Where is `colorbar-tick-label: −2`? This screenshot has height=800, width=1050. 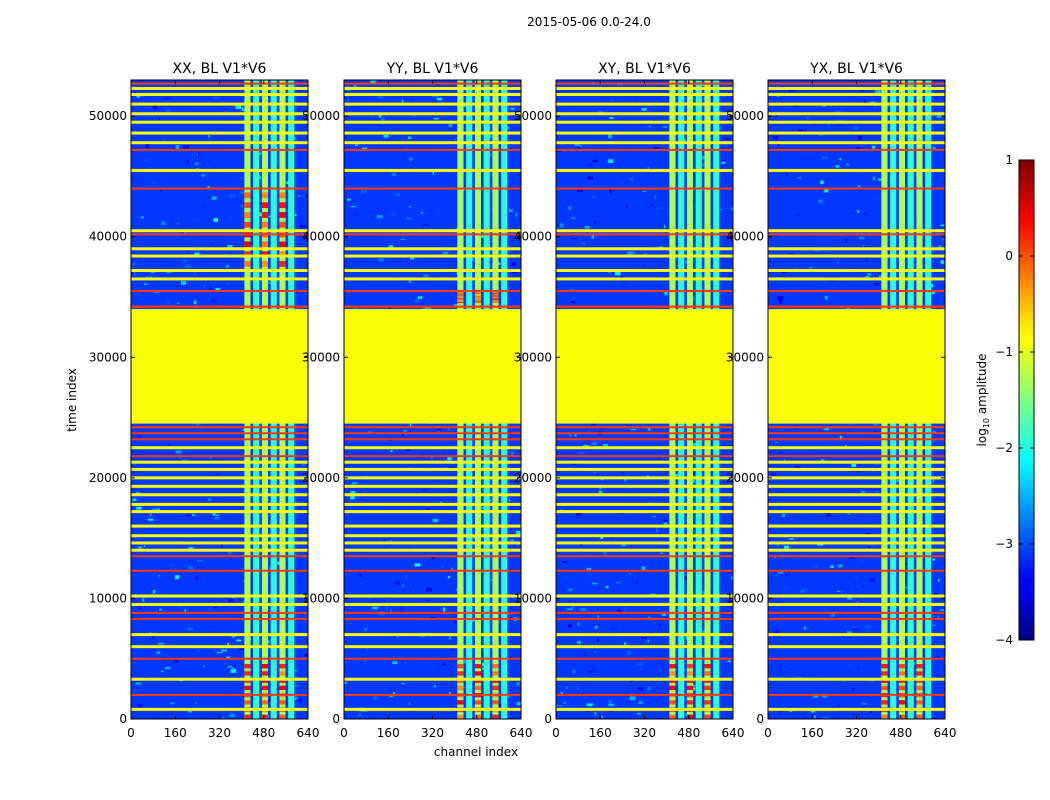 colorbar-tick-label: −2 is located at coordinates (1004, 448).